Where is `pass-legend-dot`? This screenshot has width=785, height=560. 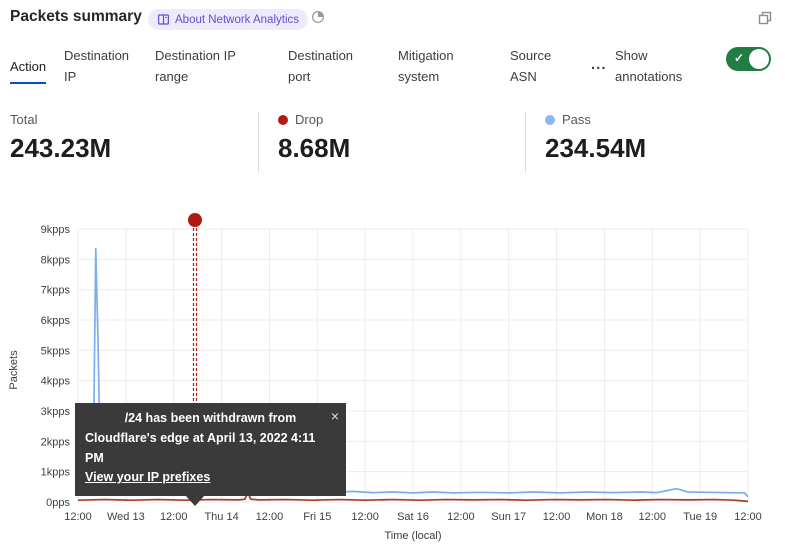 pass-legend-dot is located at coordinates (550, 119).